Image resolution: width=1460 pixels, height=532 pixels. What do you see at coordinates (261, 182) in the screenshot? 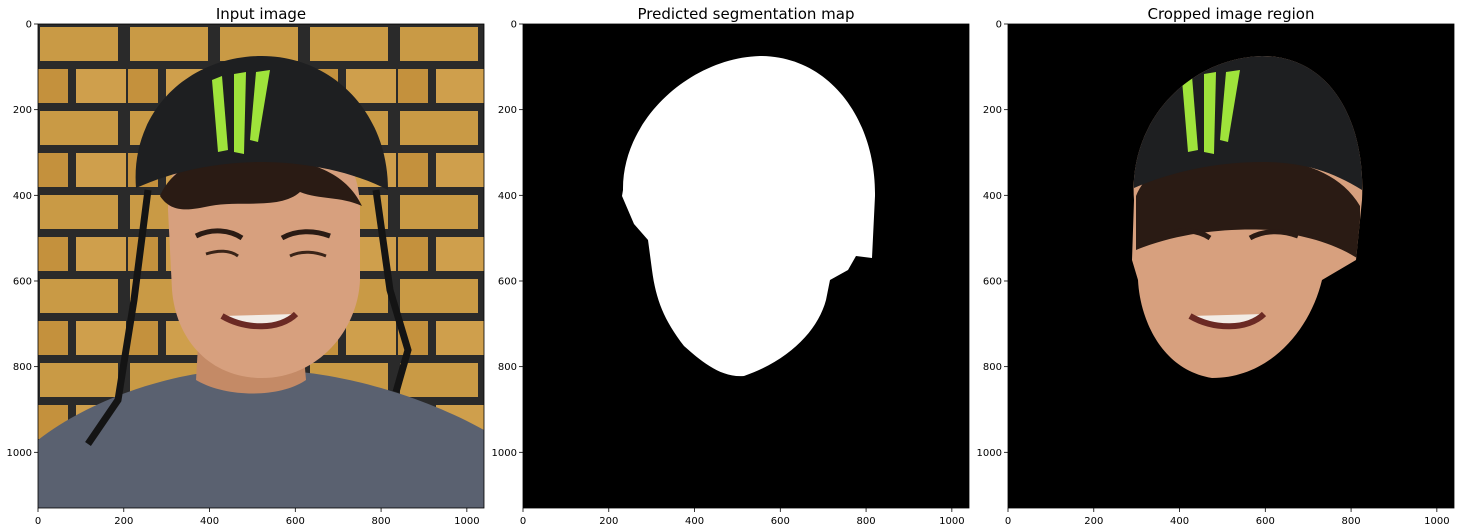
I see `hair` at bounding box center [261, 182].